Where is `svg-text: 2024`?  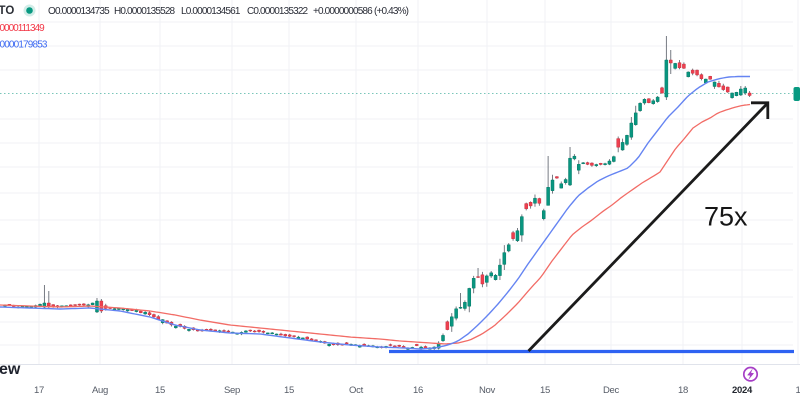
svg-text: 2024 is located at coordinates (742, 390).